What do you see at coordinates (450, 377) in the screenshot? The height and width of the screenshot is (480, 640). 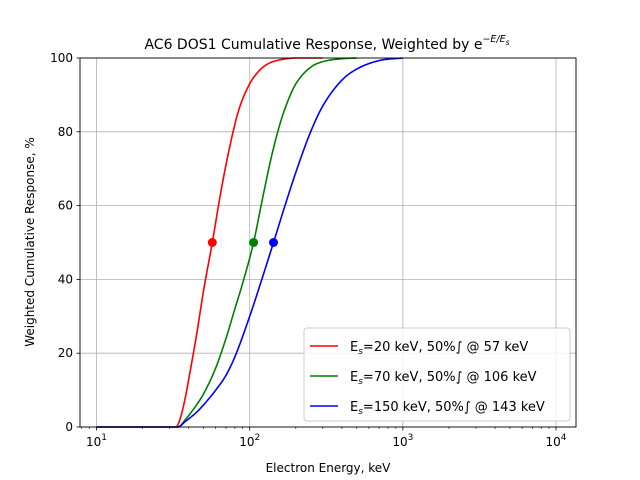 I see `legend-entry-text: =70 keV, 50%∫ @ 106 keV` at bounding box center [450, 377].